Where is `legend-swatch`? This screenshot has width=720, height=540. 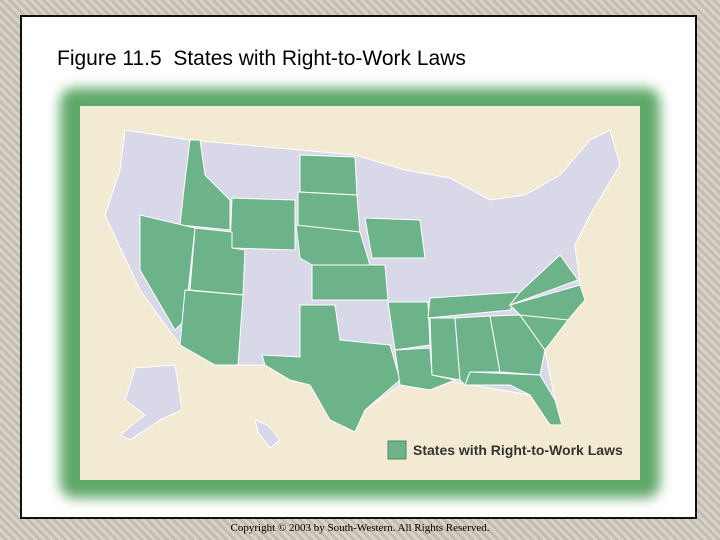 legend-swatch is located at coordinates (397, 450).